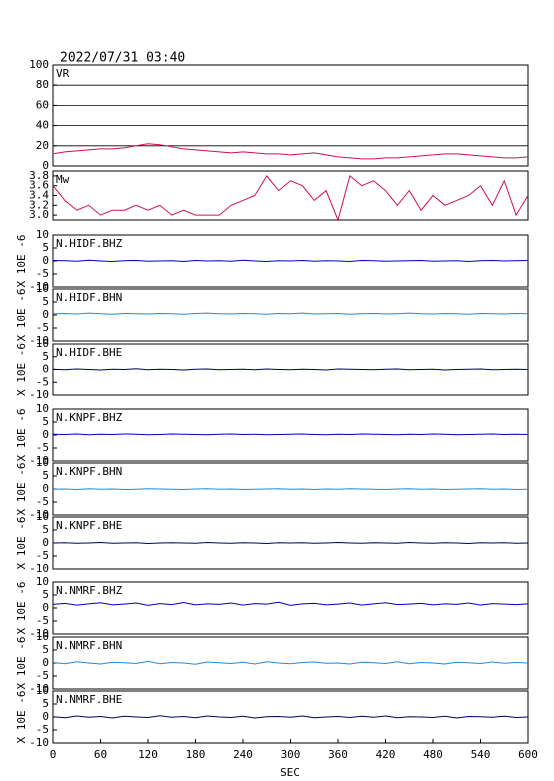 This screenshot has height=781, width=554. What do you see at coordinates (63, 73) in the screenshot?
I see `panel-label: VR` at bounding box center [63, 73].